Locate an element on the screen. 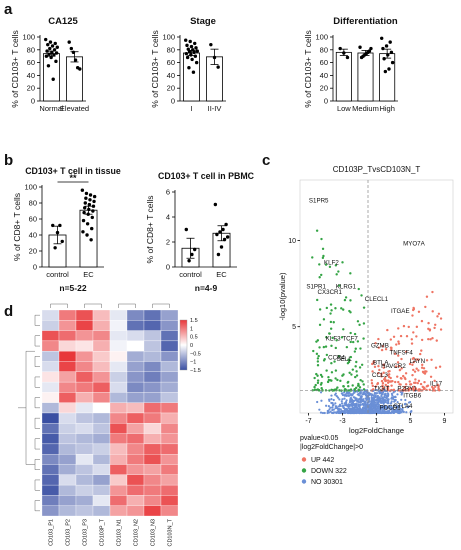 This screenshot has width=461, height=550. column-label: CD103_N2 is located at coordinates (137, 532).